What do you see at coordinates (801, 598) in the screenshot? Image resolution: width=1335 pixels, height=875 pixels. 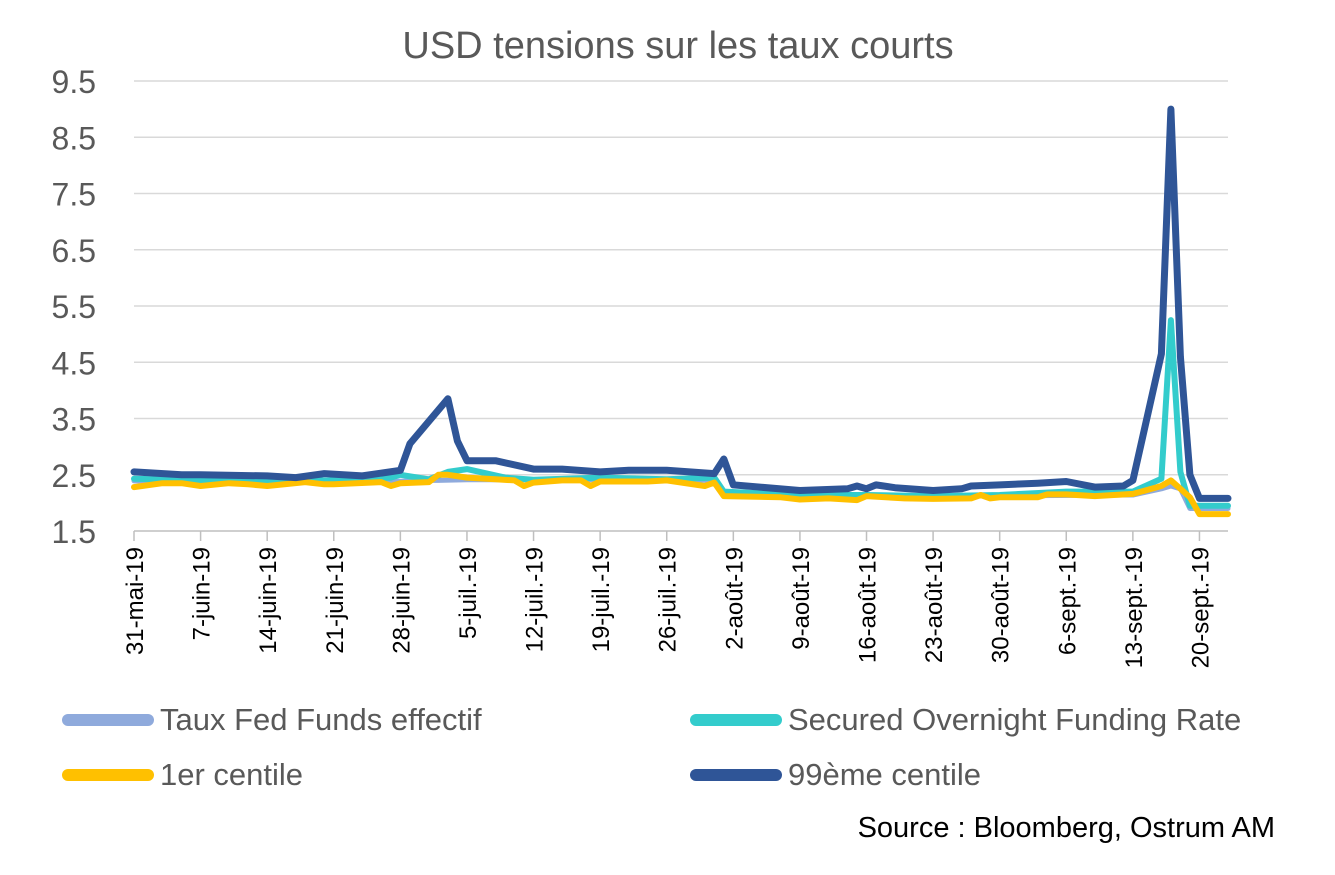 I see `x-tick-label: 9-août-19` at bounding box center [801, 598].